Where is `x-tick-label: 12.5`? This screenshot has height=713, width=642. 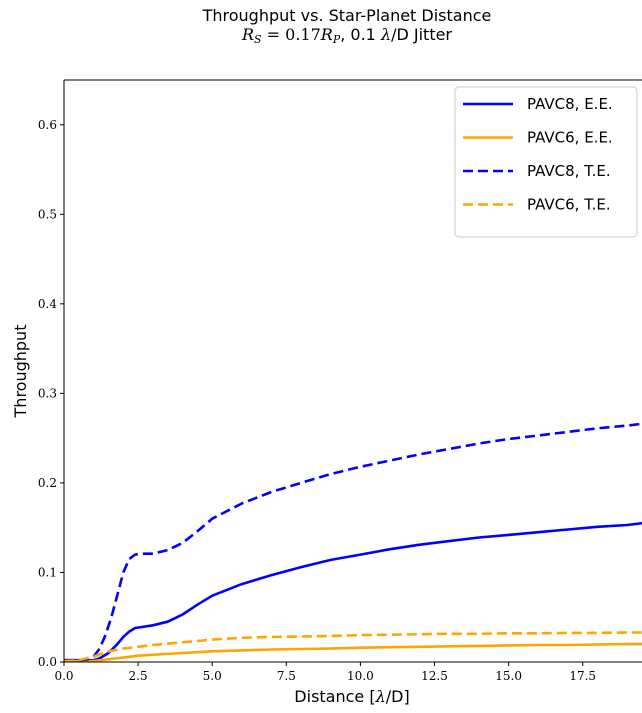 x-tick-label: 12.5 is located at coordinates (434, 676).